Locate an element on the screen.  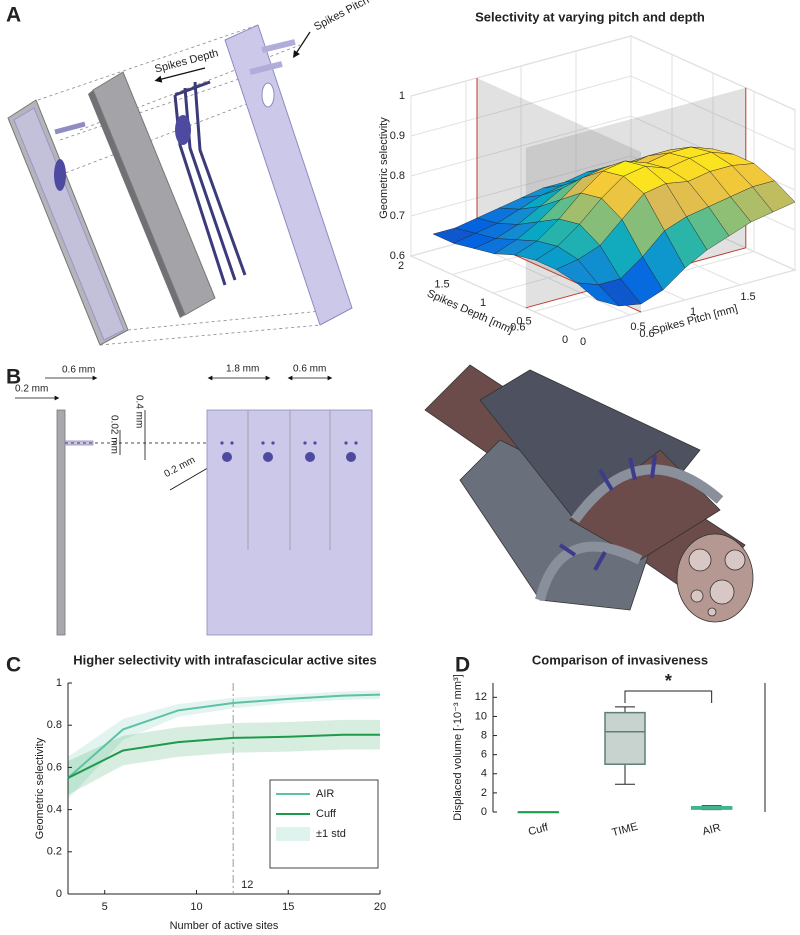
slits is located at coordinates (289, 480).